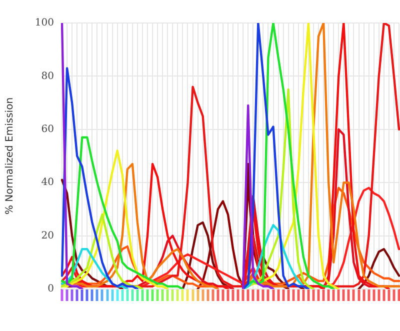 The image size is (400, 331). Describe the element at coordinates (10, 156) in the screenshot. I see `y-axis-title: % Normalized Emission` at that location.